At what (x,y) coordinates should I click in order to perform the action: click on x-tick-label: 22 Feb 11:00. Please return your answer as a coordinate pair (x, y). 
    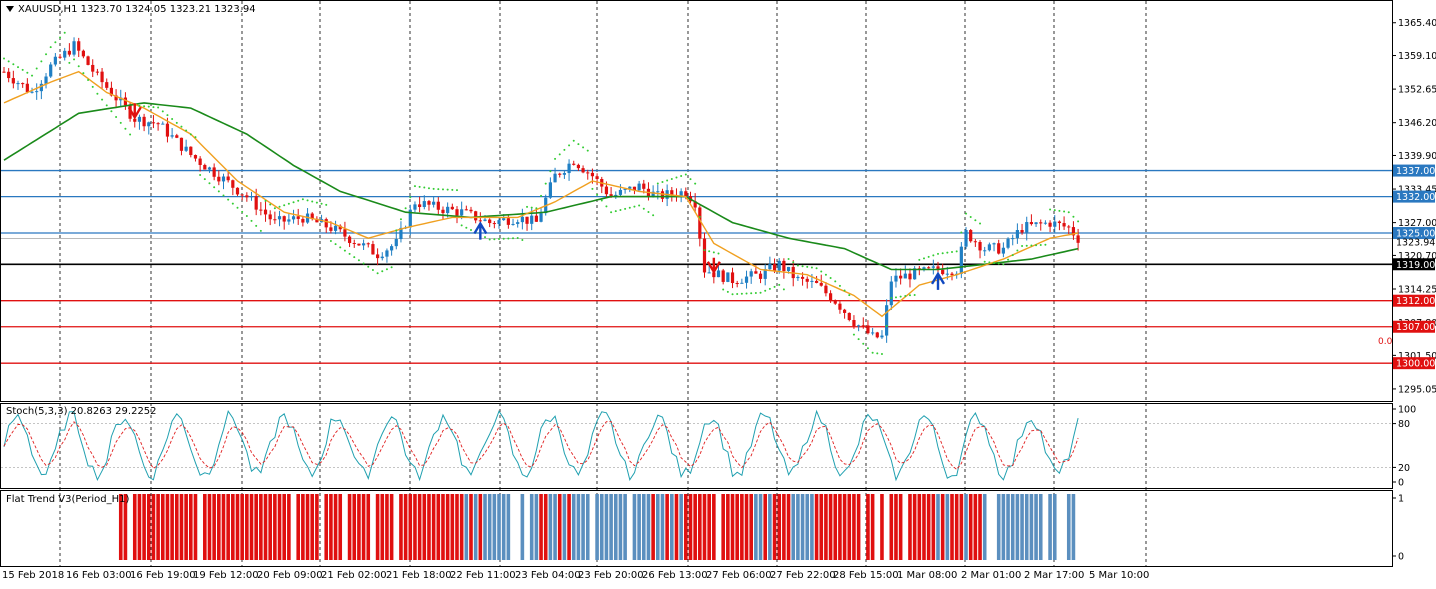
    Looking at the image, I should click on (483, 575).